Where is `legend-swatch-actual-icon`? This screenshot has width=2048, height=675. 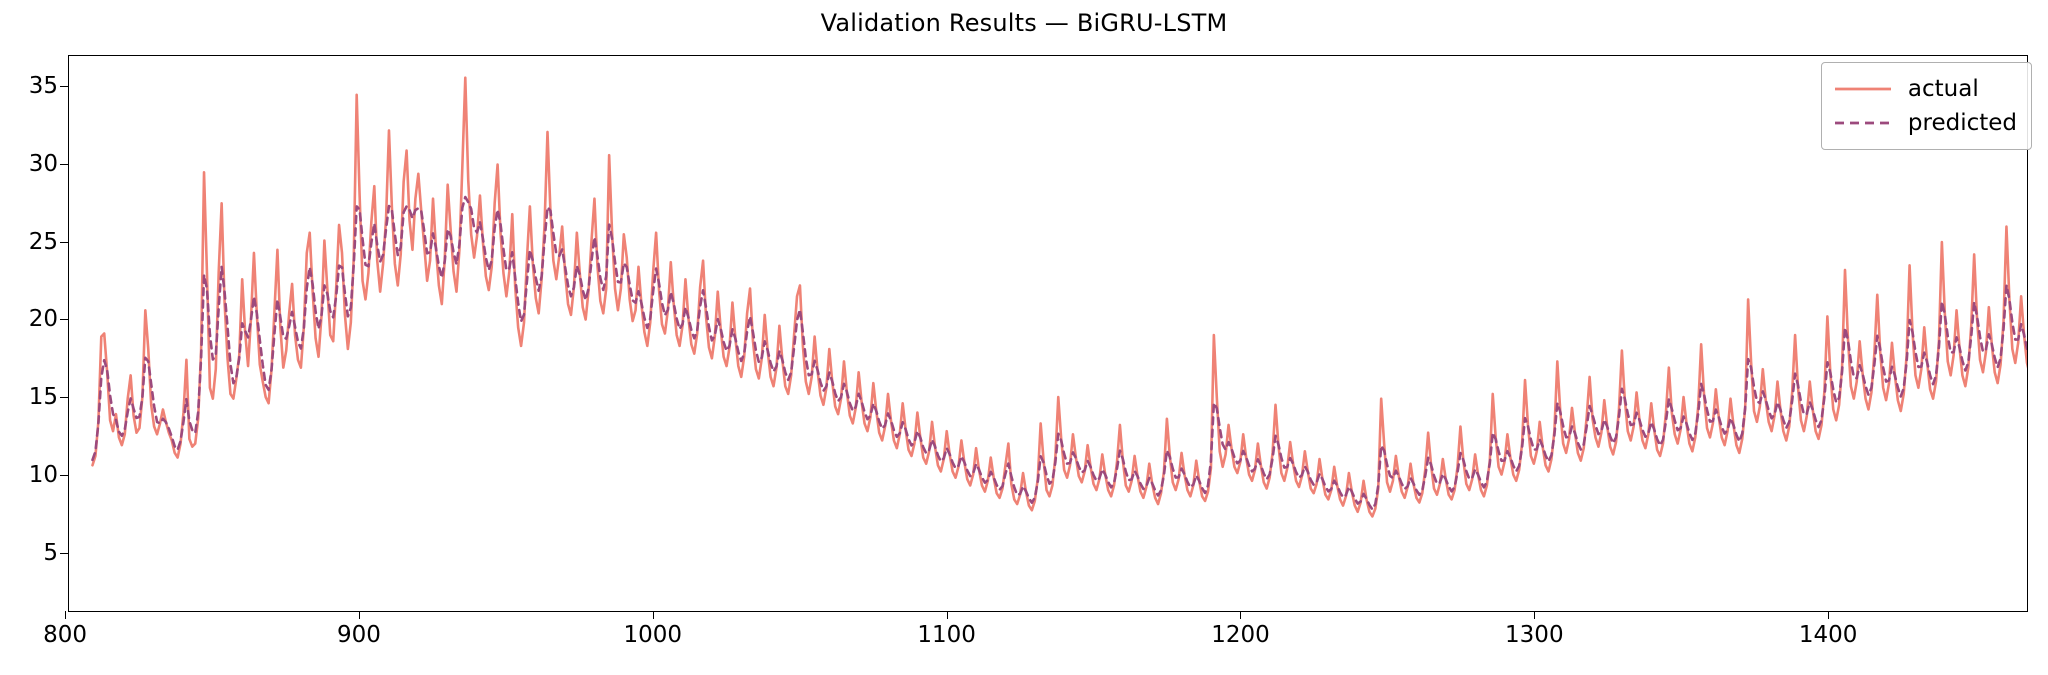
legend-swatch-actual-icon is located at coordinates (1863, 89).